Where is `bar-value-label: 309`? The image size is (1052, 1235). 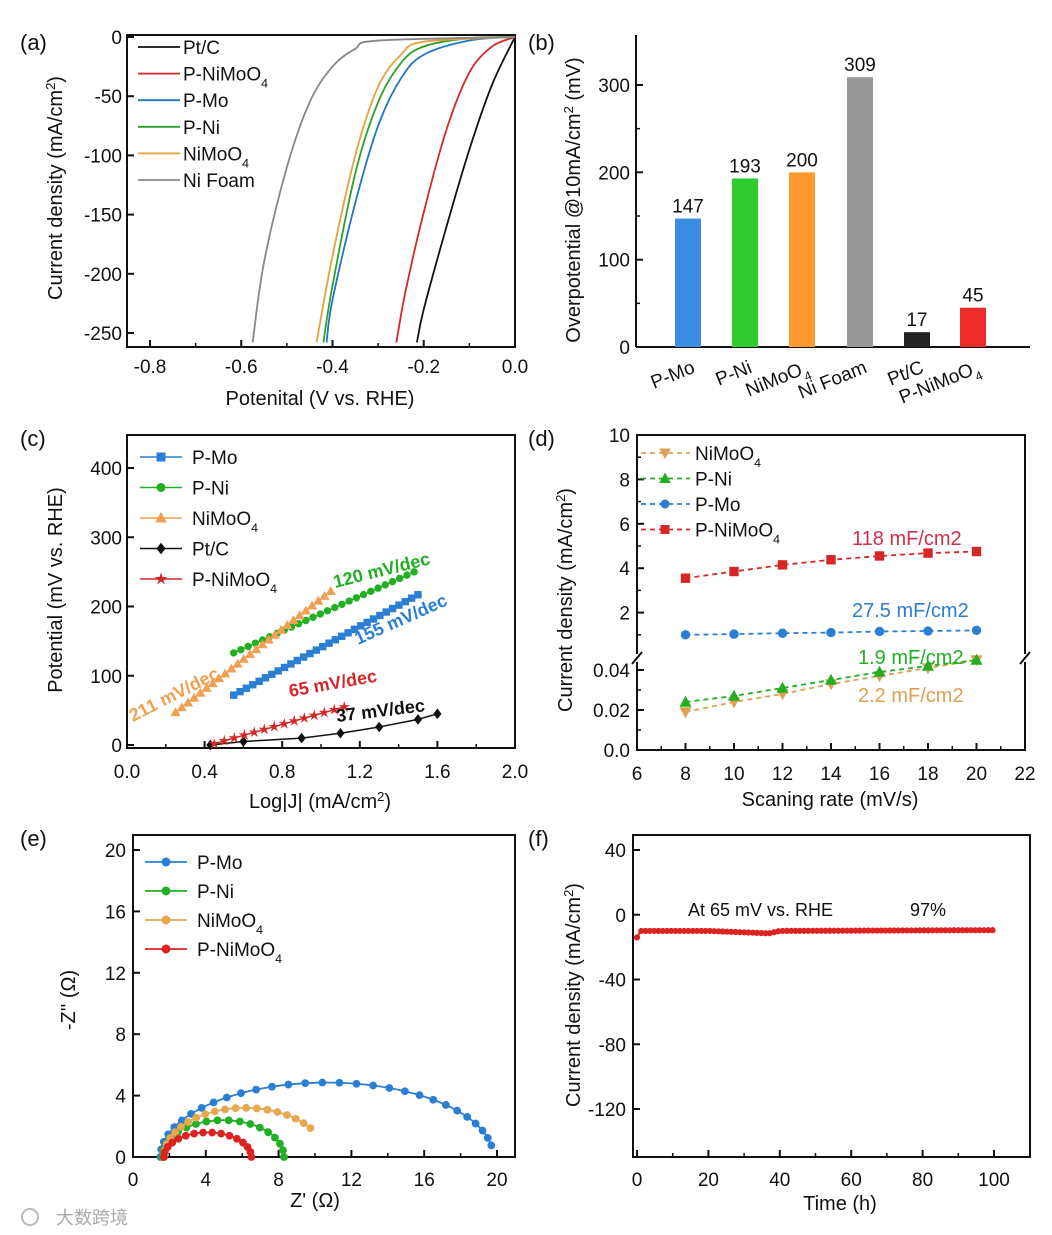
bar-value-label: 309 is located at coordinates (860, 65).